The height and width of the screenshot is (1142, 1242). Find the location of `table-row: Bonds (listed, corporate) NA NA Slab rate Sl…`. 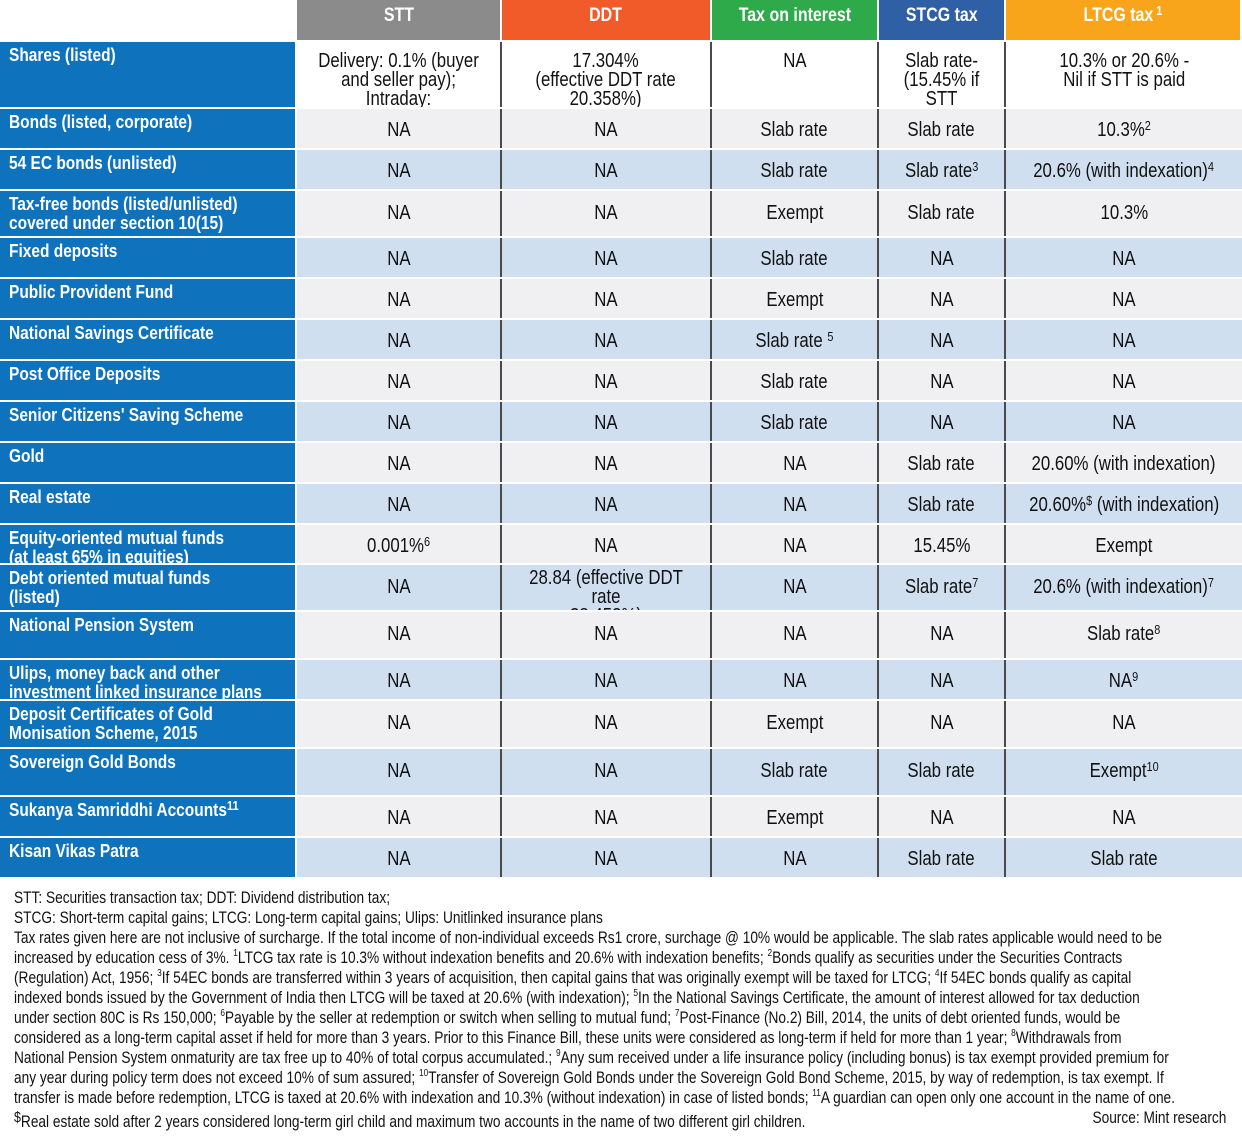

table-row: Bonds (listed, corporate) NA NA Slab rate Sl… is located at coordinates (621, 128).